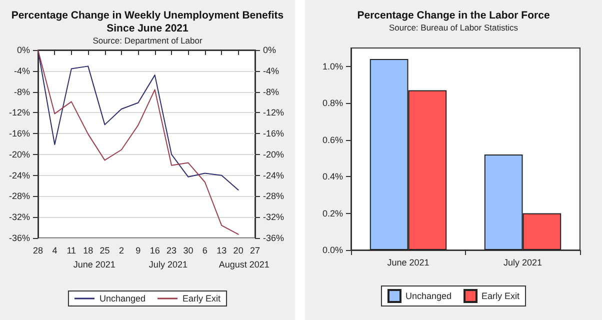 The image size is (602, 320). Describe the element at coordinates (138, 120) in the screenshot. I see `line-series` at that location.